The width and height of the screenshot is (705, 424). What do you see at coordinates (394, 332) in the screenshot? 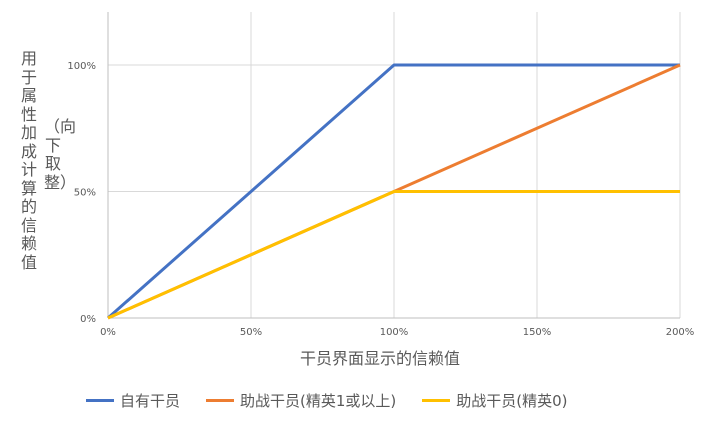
I see `x-tick-label: 100%` at bounding box center [394, 332].